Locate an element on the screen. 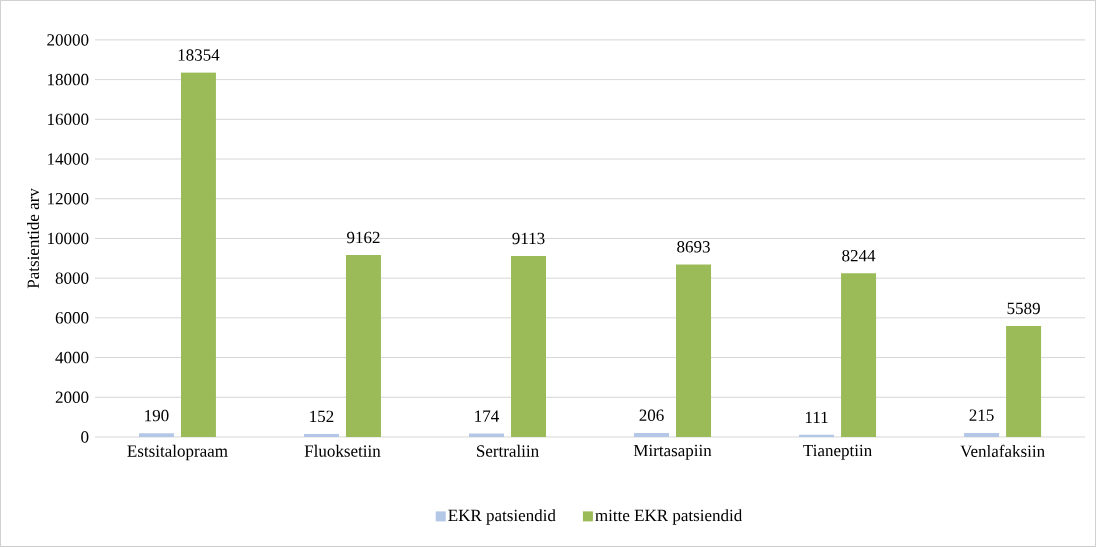 The image size is (1096, 547). legend-label: EKR patsiendid is located at coordinates (502, 517).